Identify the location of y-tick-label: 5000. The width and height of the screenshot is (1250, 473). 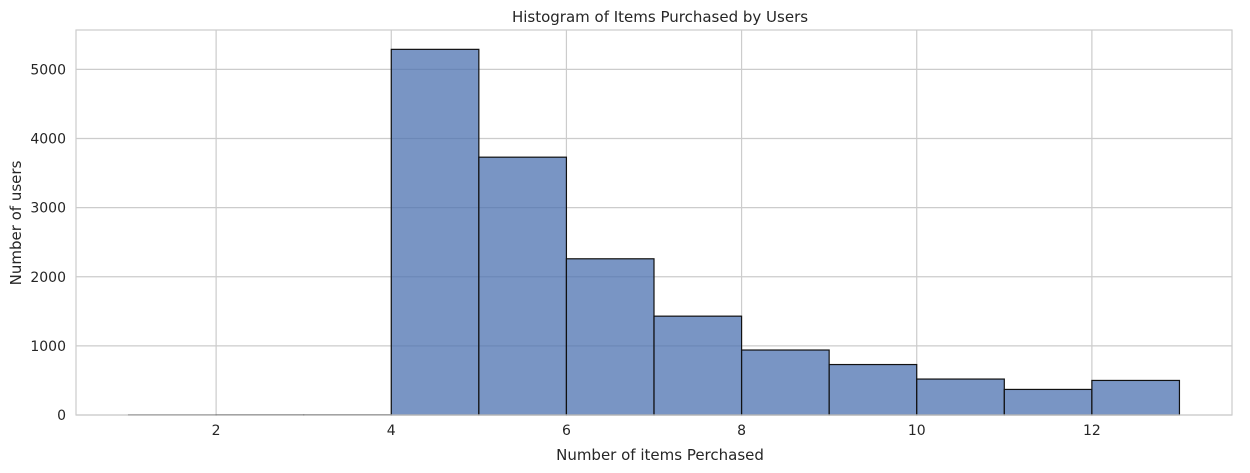
(48, 70).